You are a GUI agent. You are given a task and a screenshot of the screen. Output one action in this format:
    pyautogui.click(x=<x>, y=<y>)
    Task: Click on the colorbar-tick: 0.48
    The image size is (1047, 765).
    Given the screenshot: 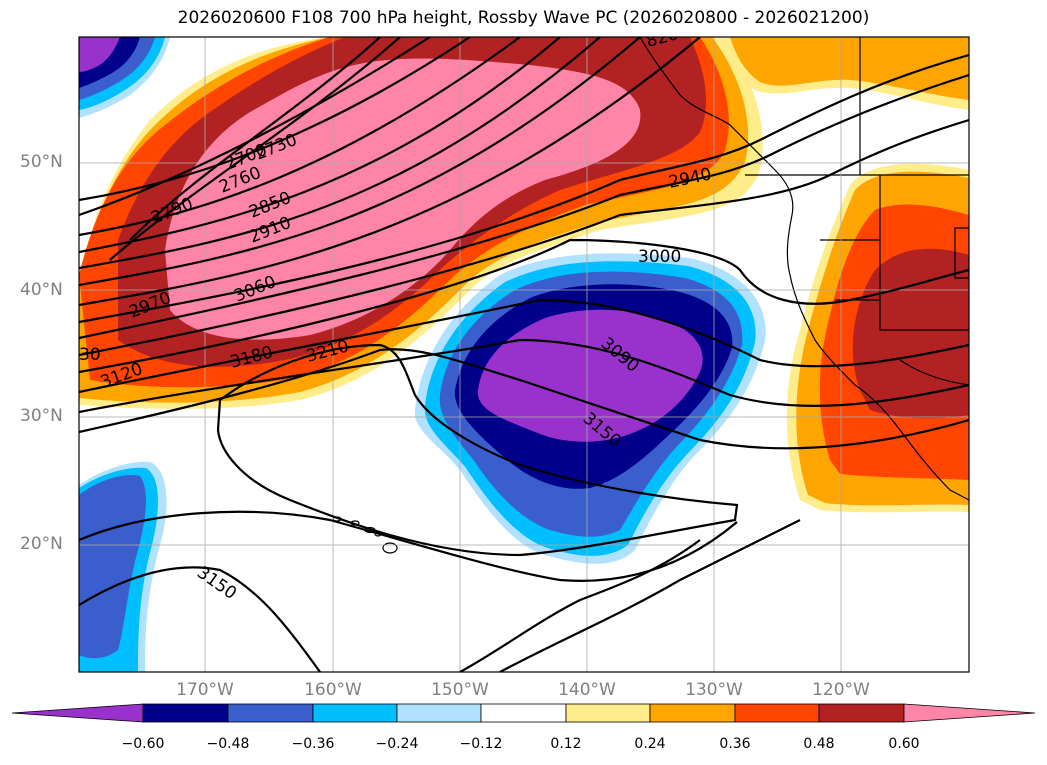 What is the action you would take?
    pyautogui.click(x=819, y=744)
    